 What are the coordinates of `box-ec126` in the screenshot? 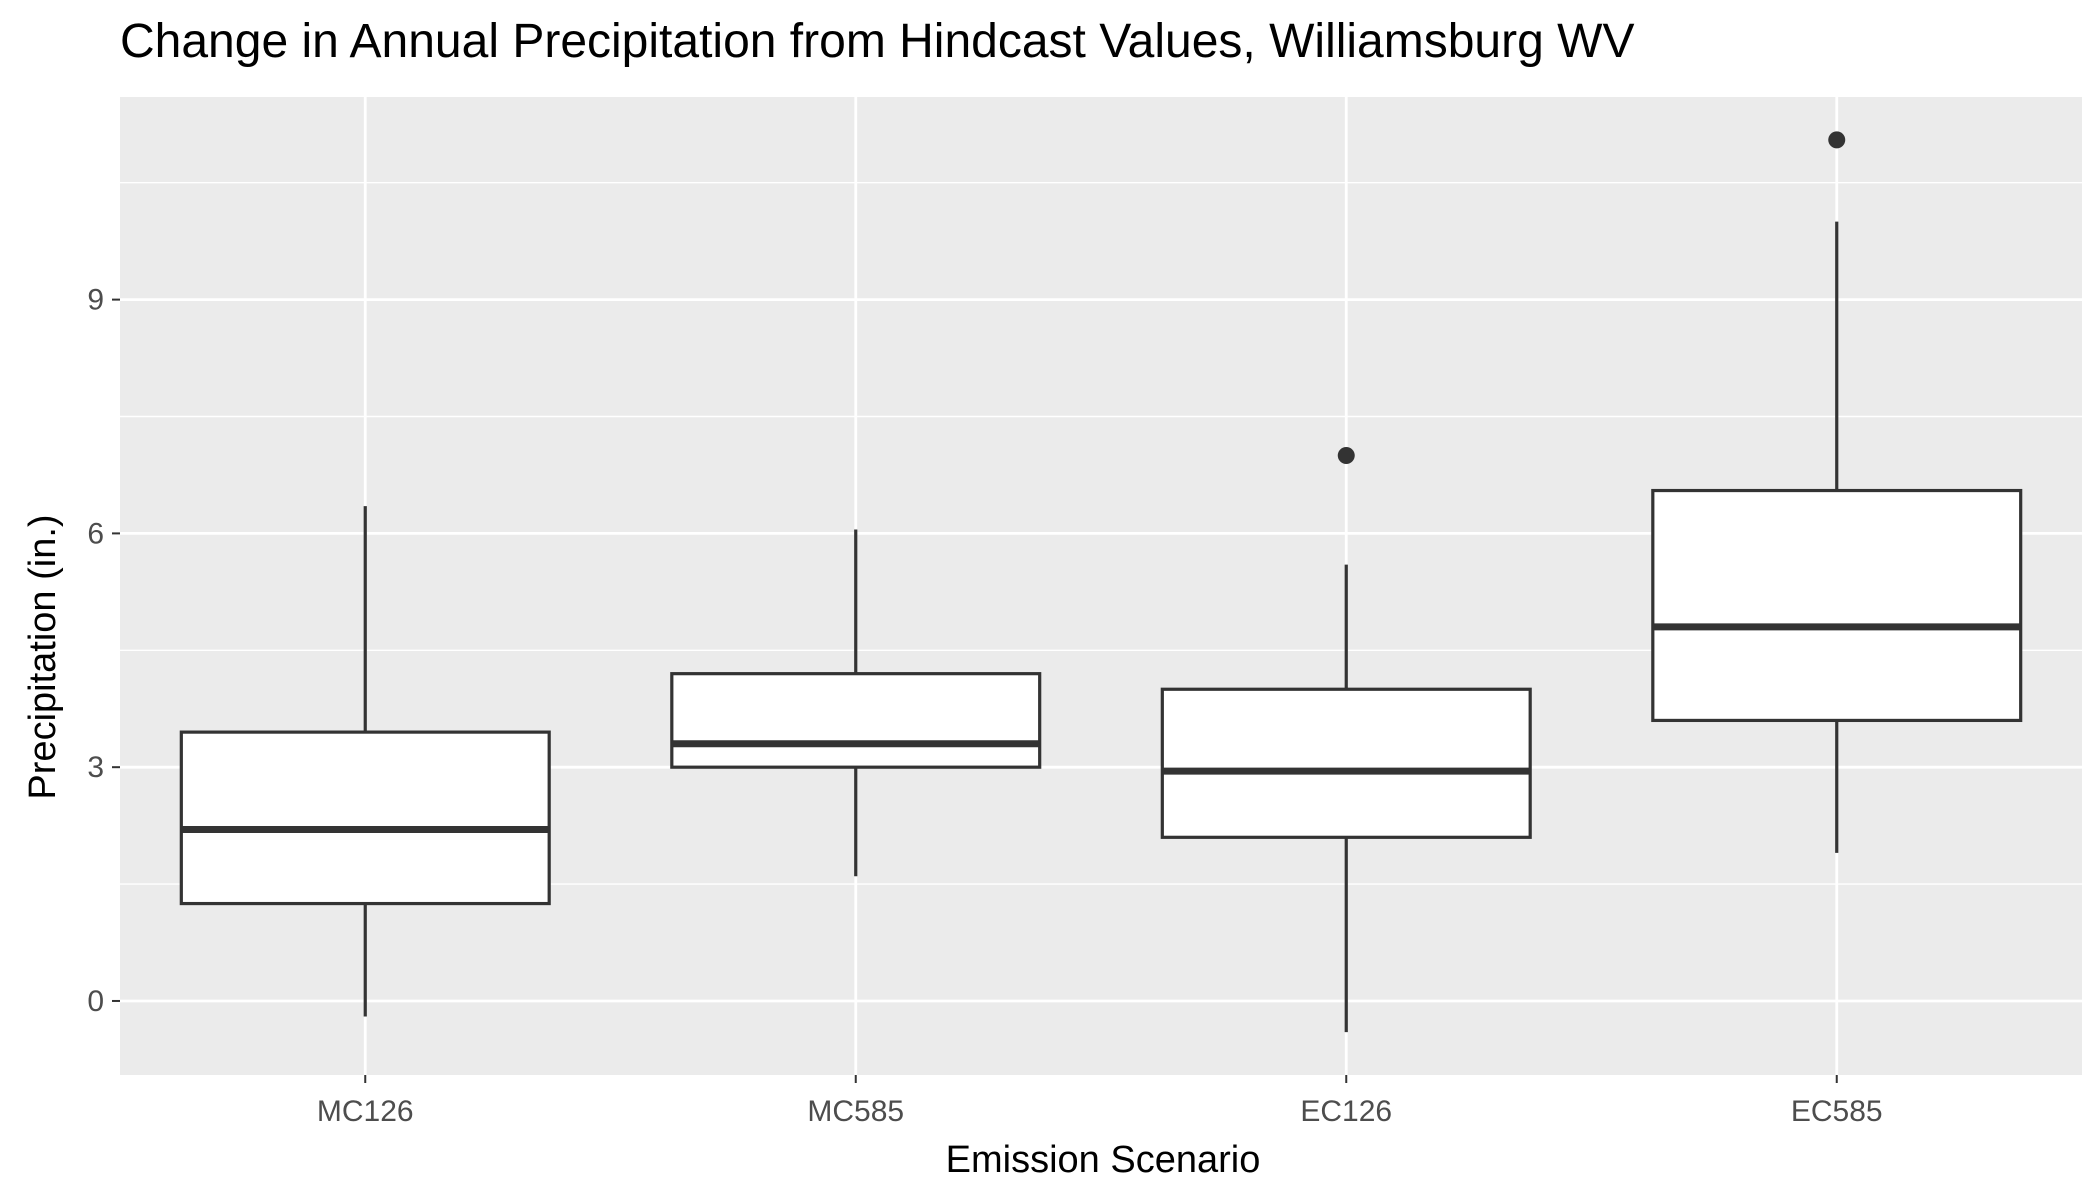 It's located at (1346, 739).